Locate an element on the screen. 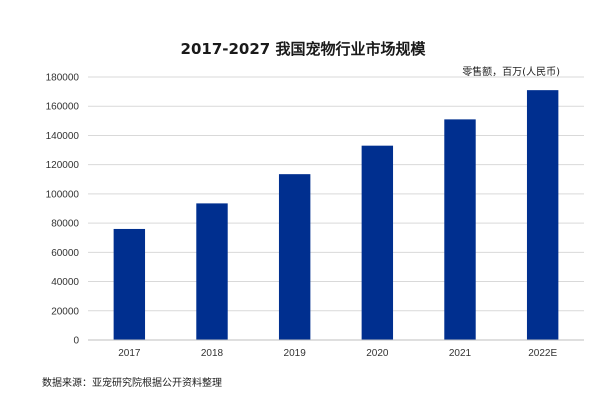  bar-2017 is located at coordinates (129, 284).